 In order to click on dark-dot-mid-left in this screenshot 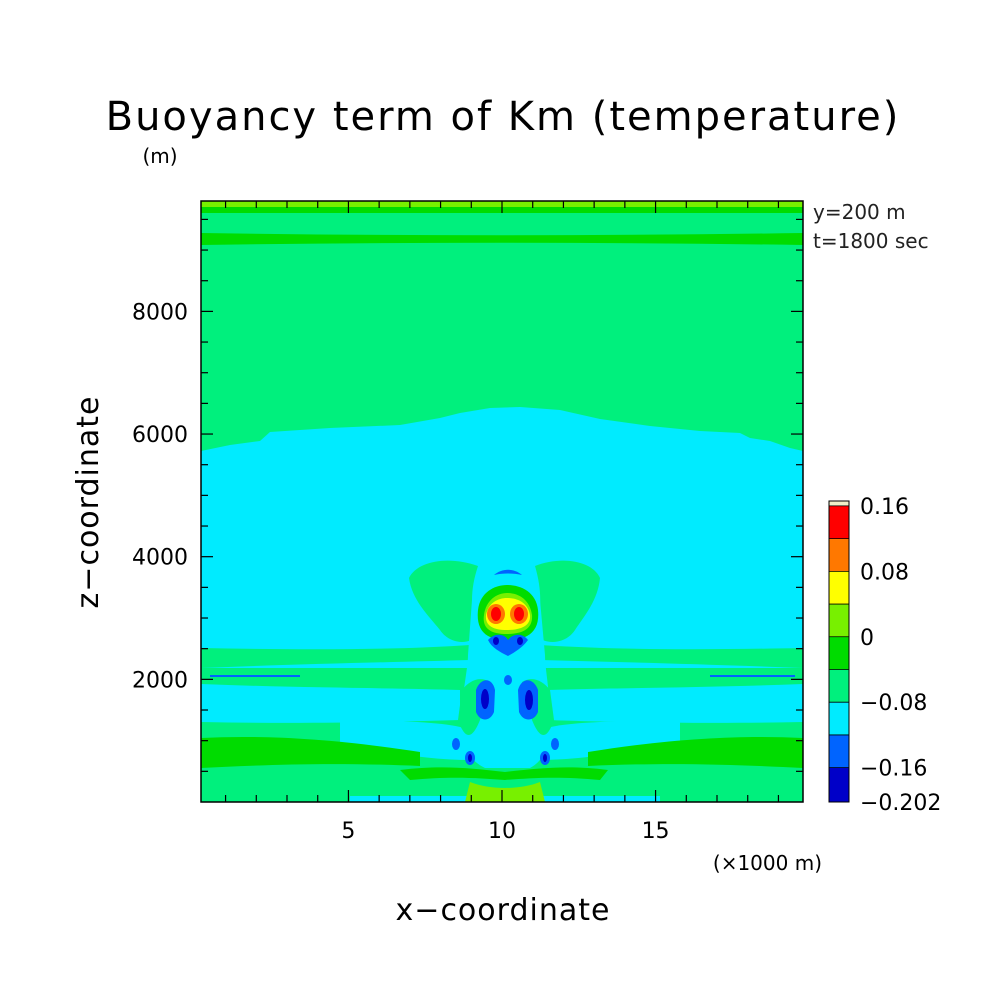, I will do `click(496, 641)`.